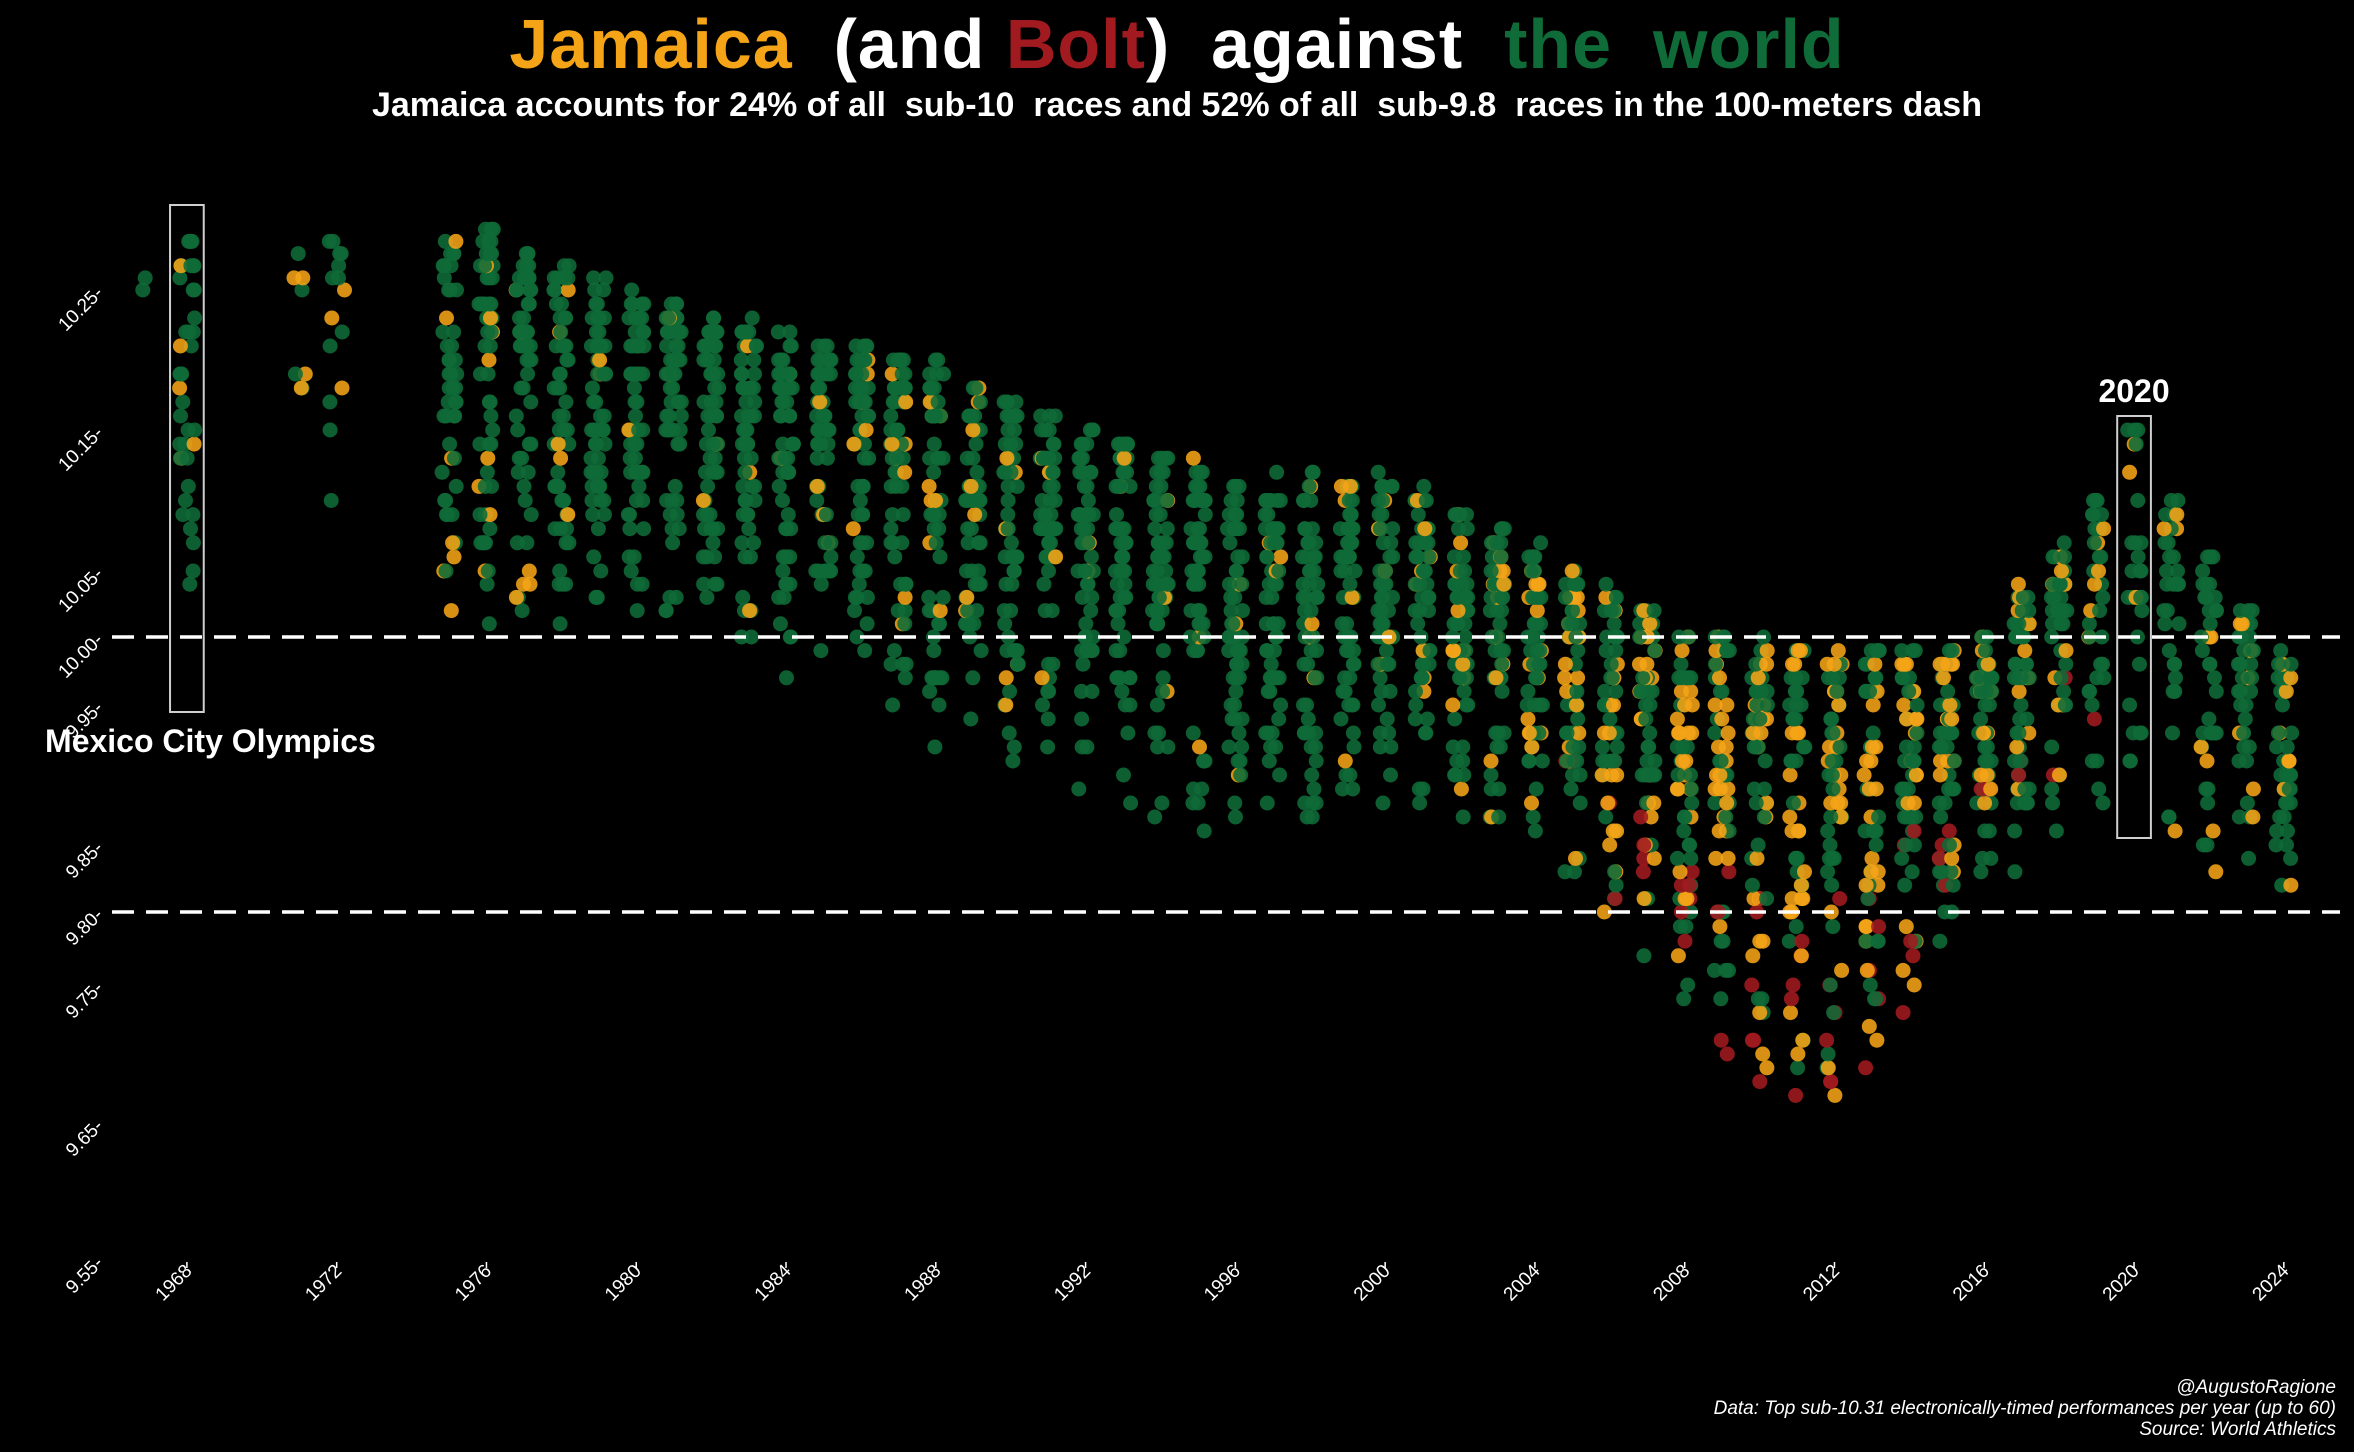 The width and height of the screenshot is (2354, 1452). Describe the element at coordinates (174, 1283) in the screenshot. I see `x-tick-1968: 1968` at that location.